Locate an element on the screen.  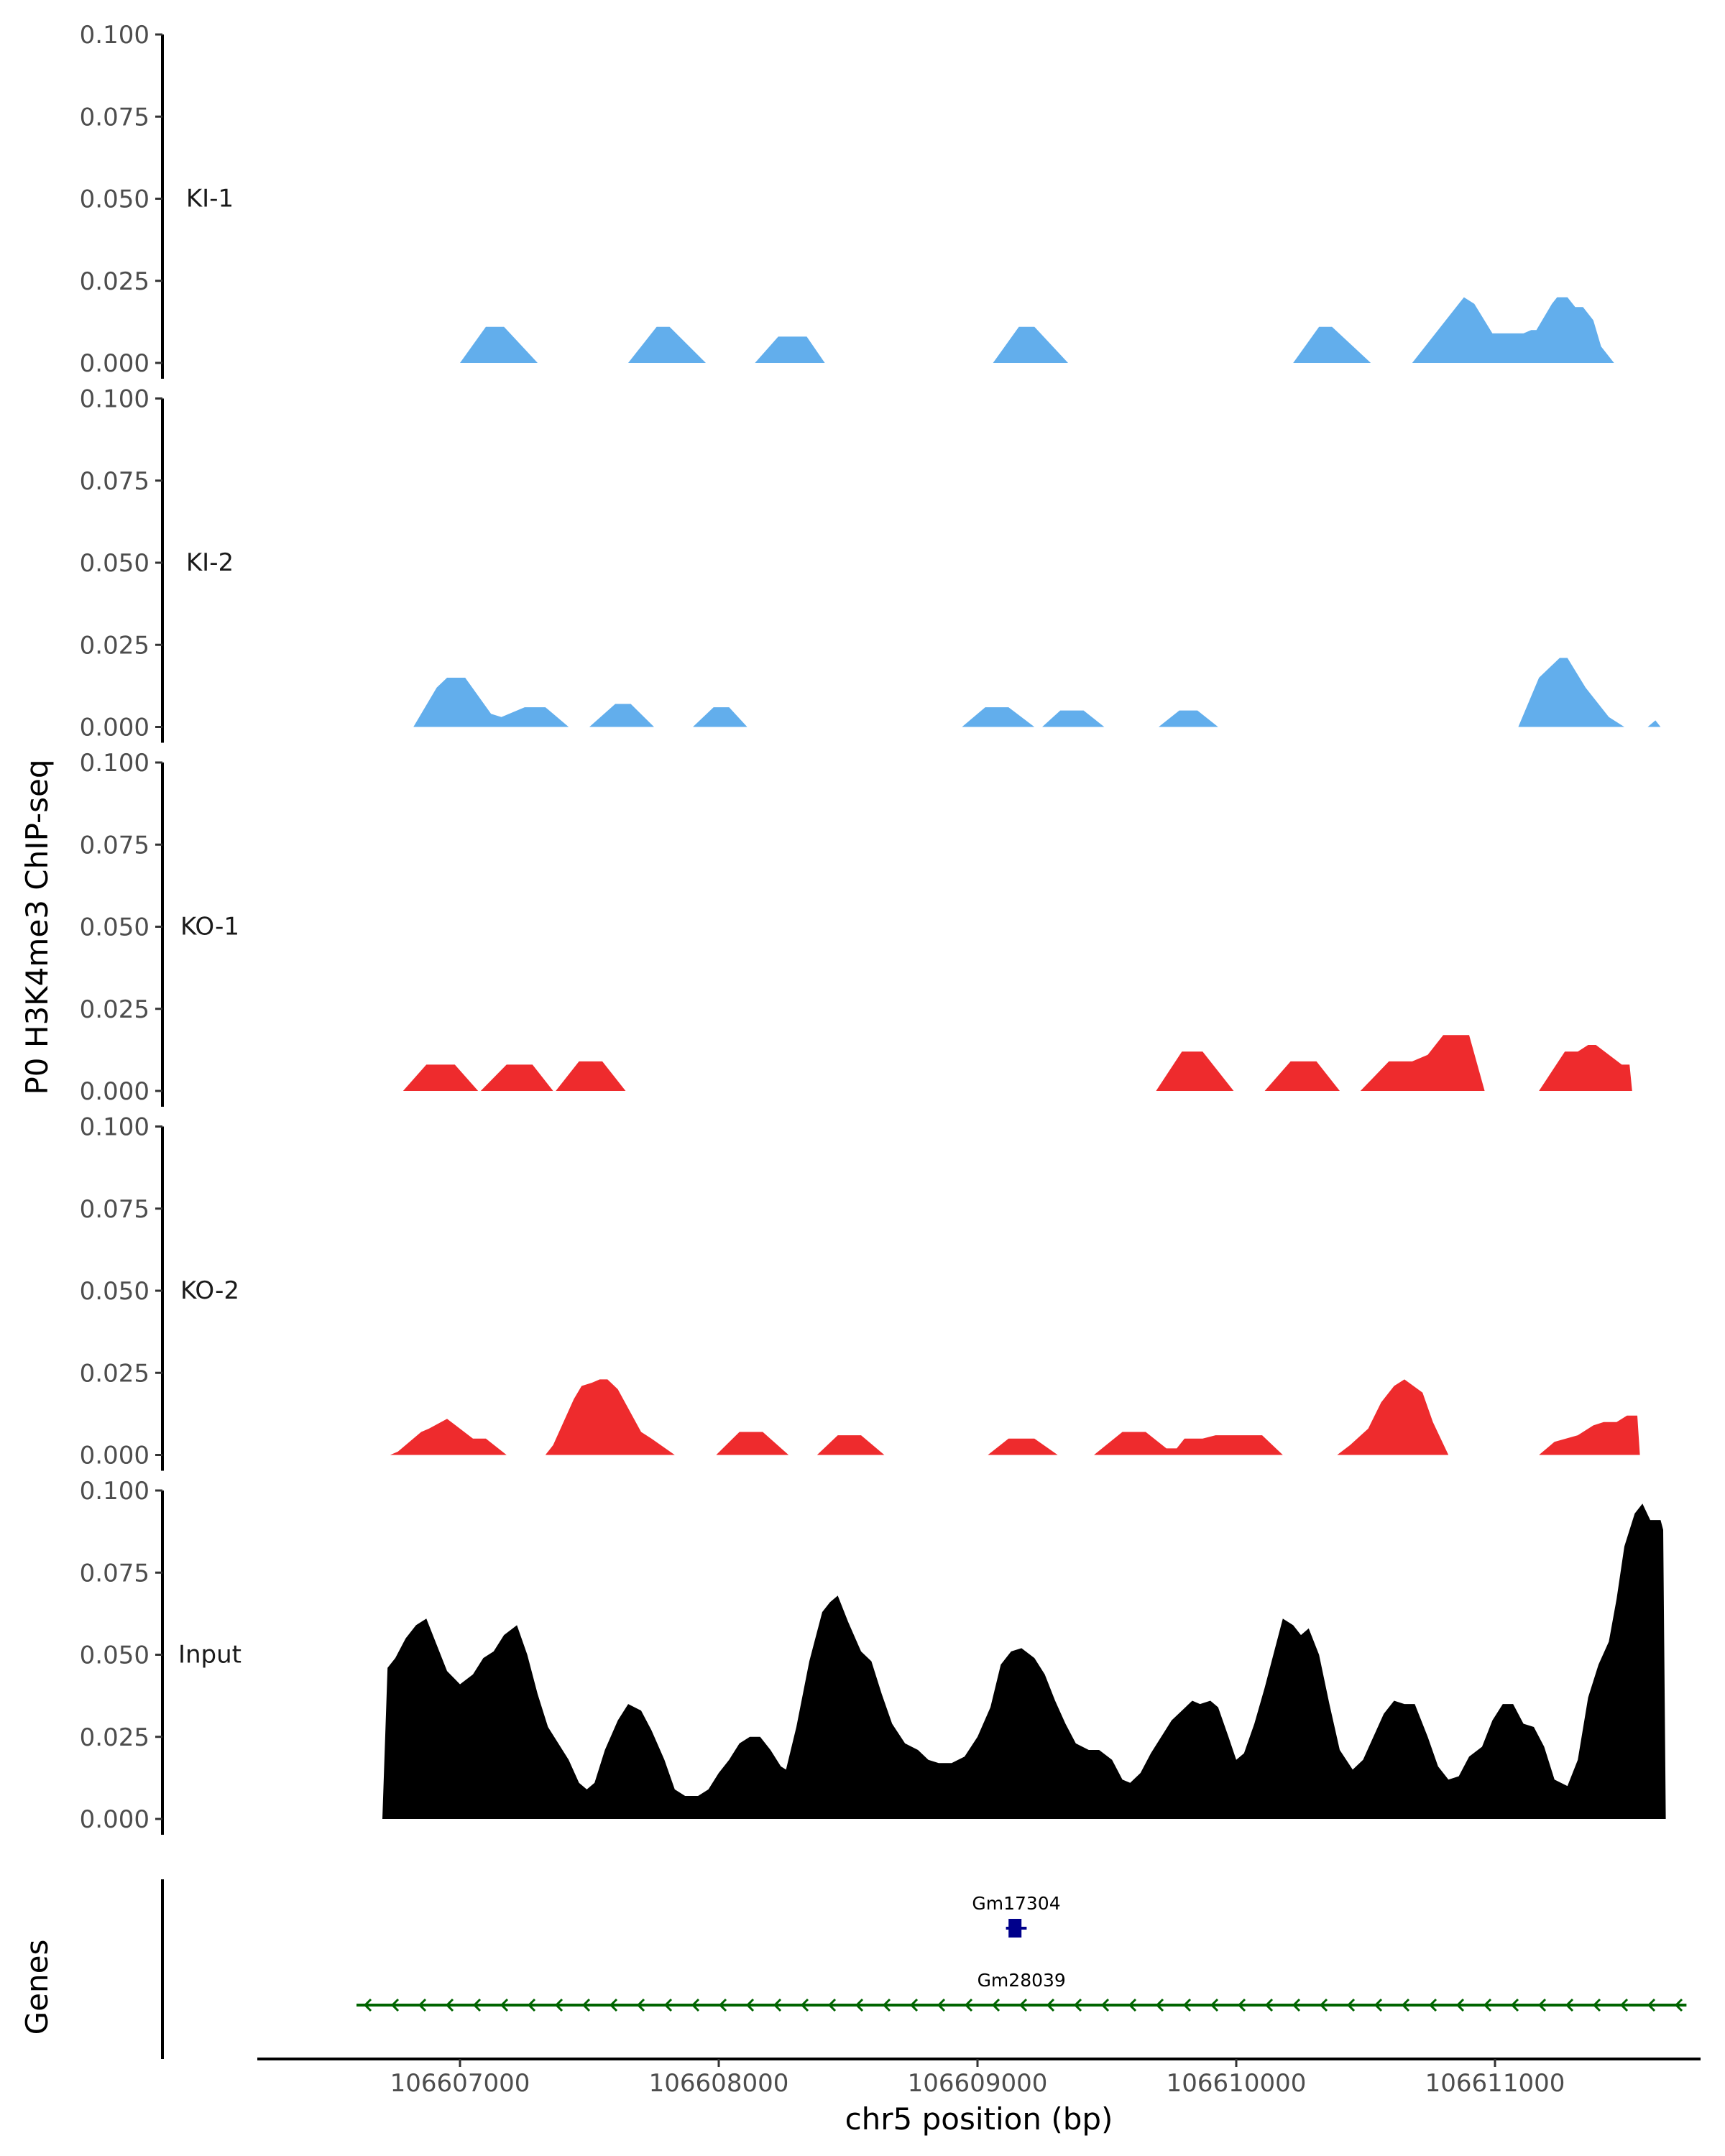
x-tick-label: 106611000 is located at coordinates (1495, 2083).